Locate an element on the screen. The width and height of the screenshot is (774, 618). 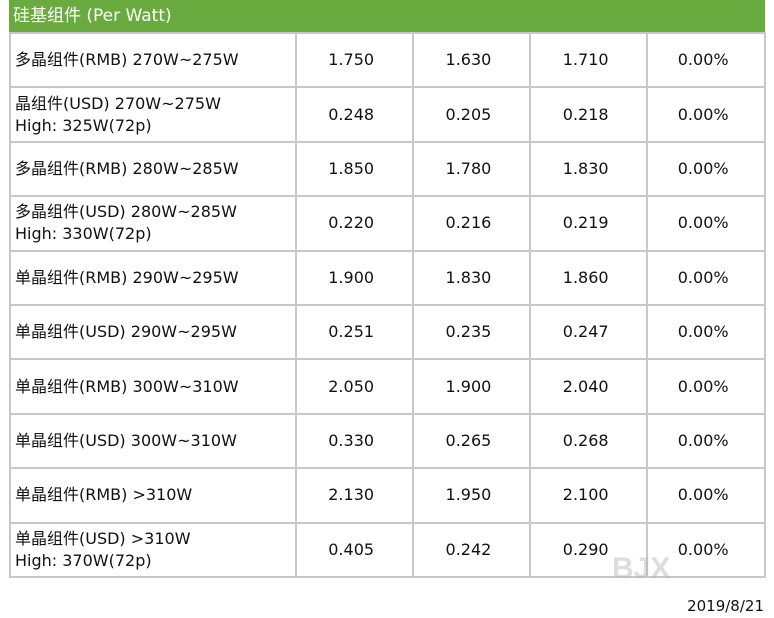
price-cell-v3: 0.218 is located at coordinates (589, 114).